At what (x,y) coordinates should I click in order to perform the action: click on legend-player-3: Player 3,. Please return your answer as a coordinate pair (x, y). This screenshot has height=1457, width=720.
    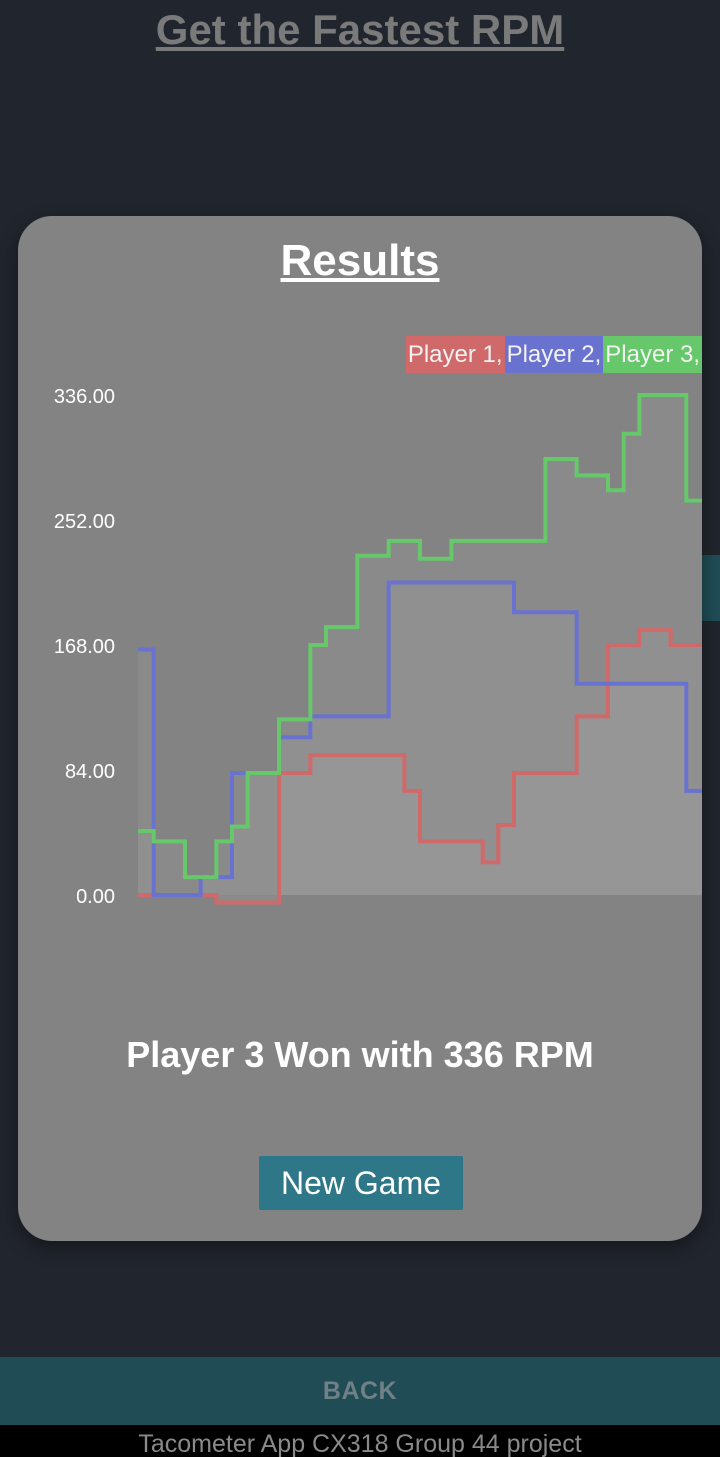
    Looking at the image, I should click on (652, 354).